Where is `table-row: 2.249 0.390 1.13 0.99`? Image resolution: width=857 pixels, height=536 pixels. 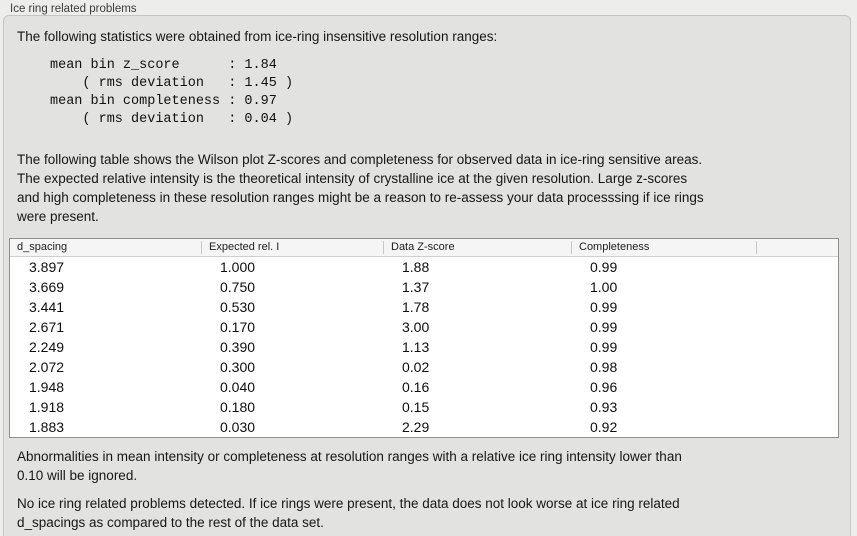
table-row: 2.249 0.390 1.13 0.99 is located at coordinates (424, 347).